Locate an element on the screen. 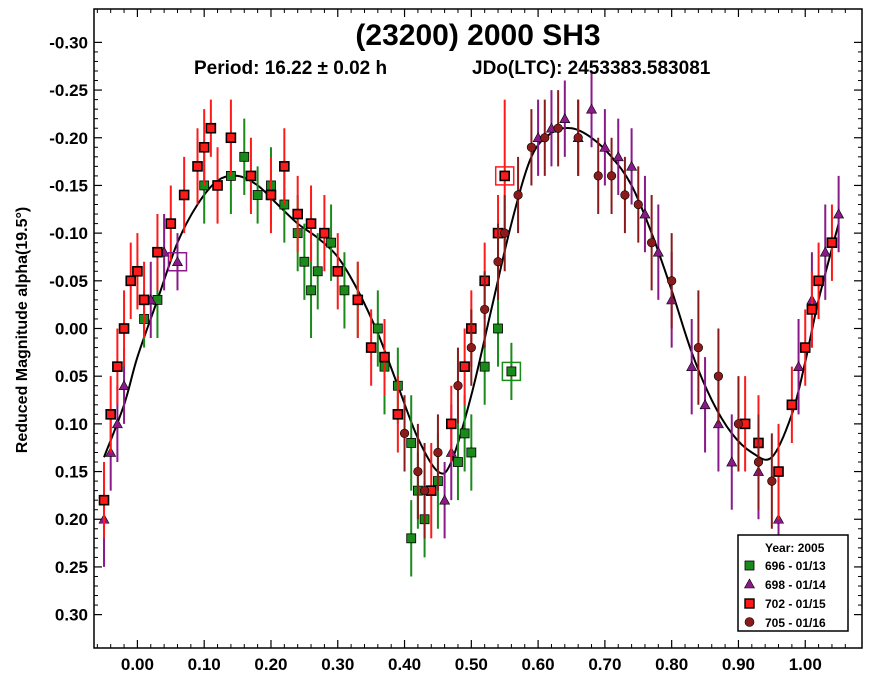  x-tick-label: 0.70 is located at coordinates (604, 664).